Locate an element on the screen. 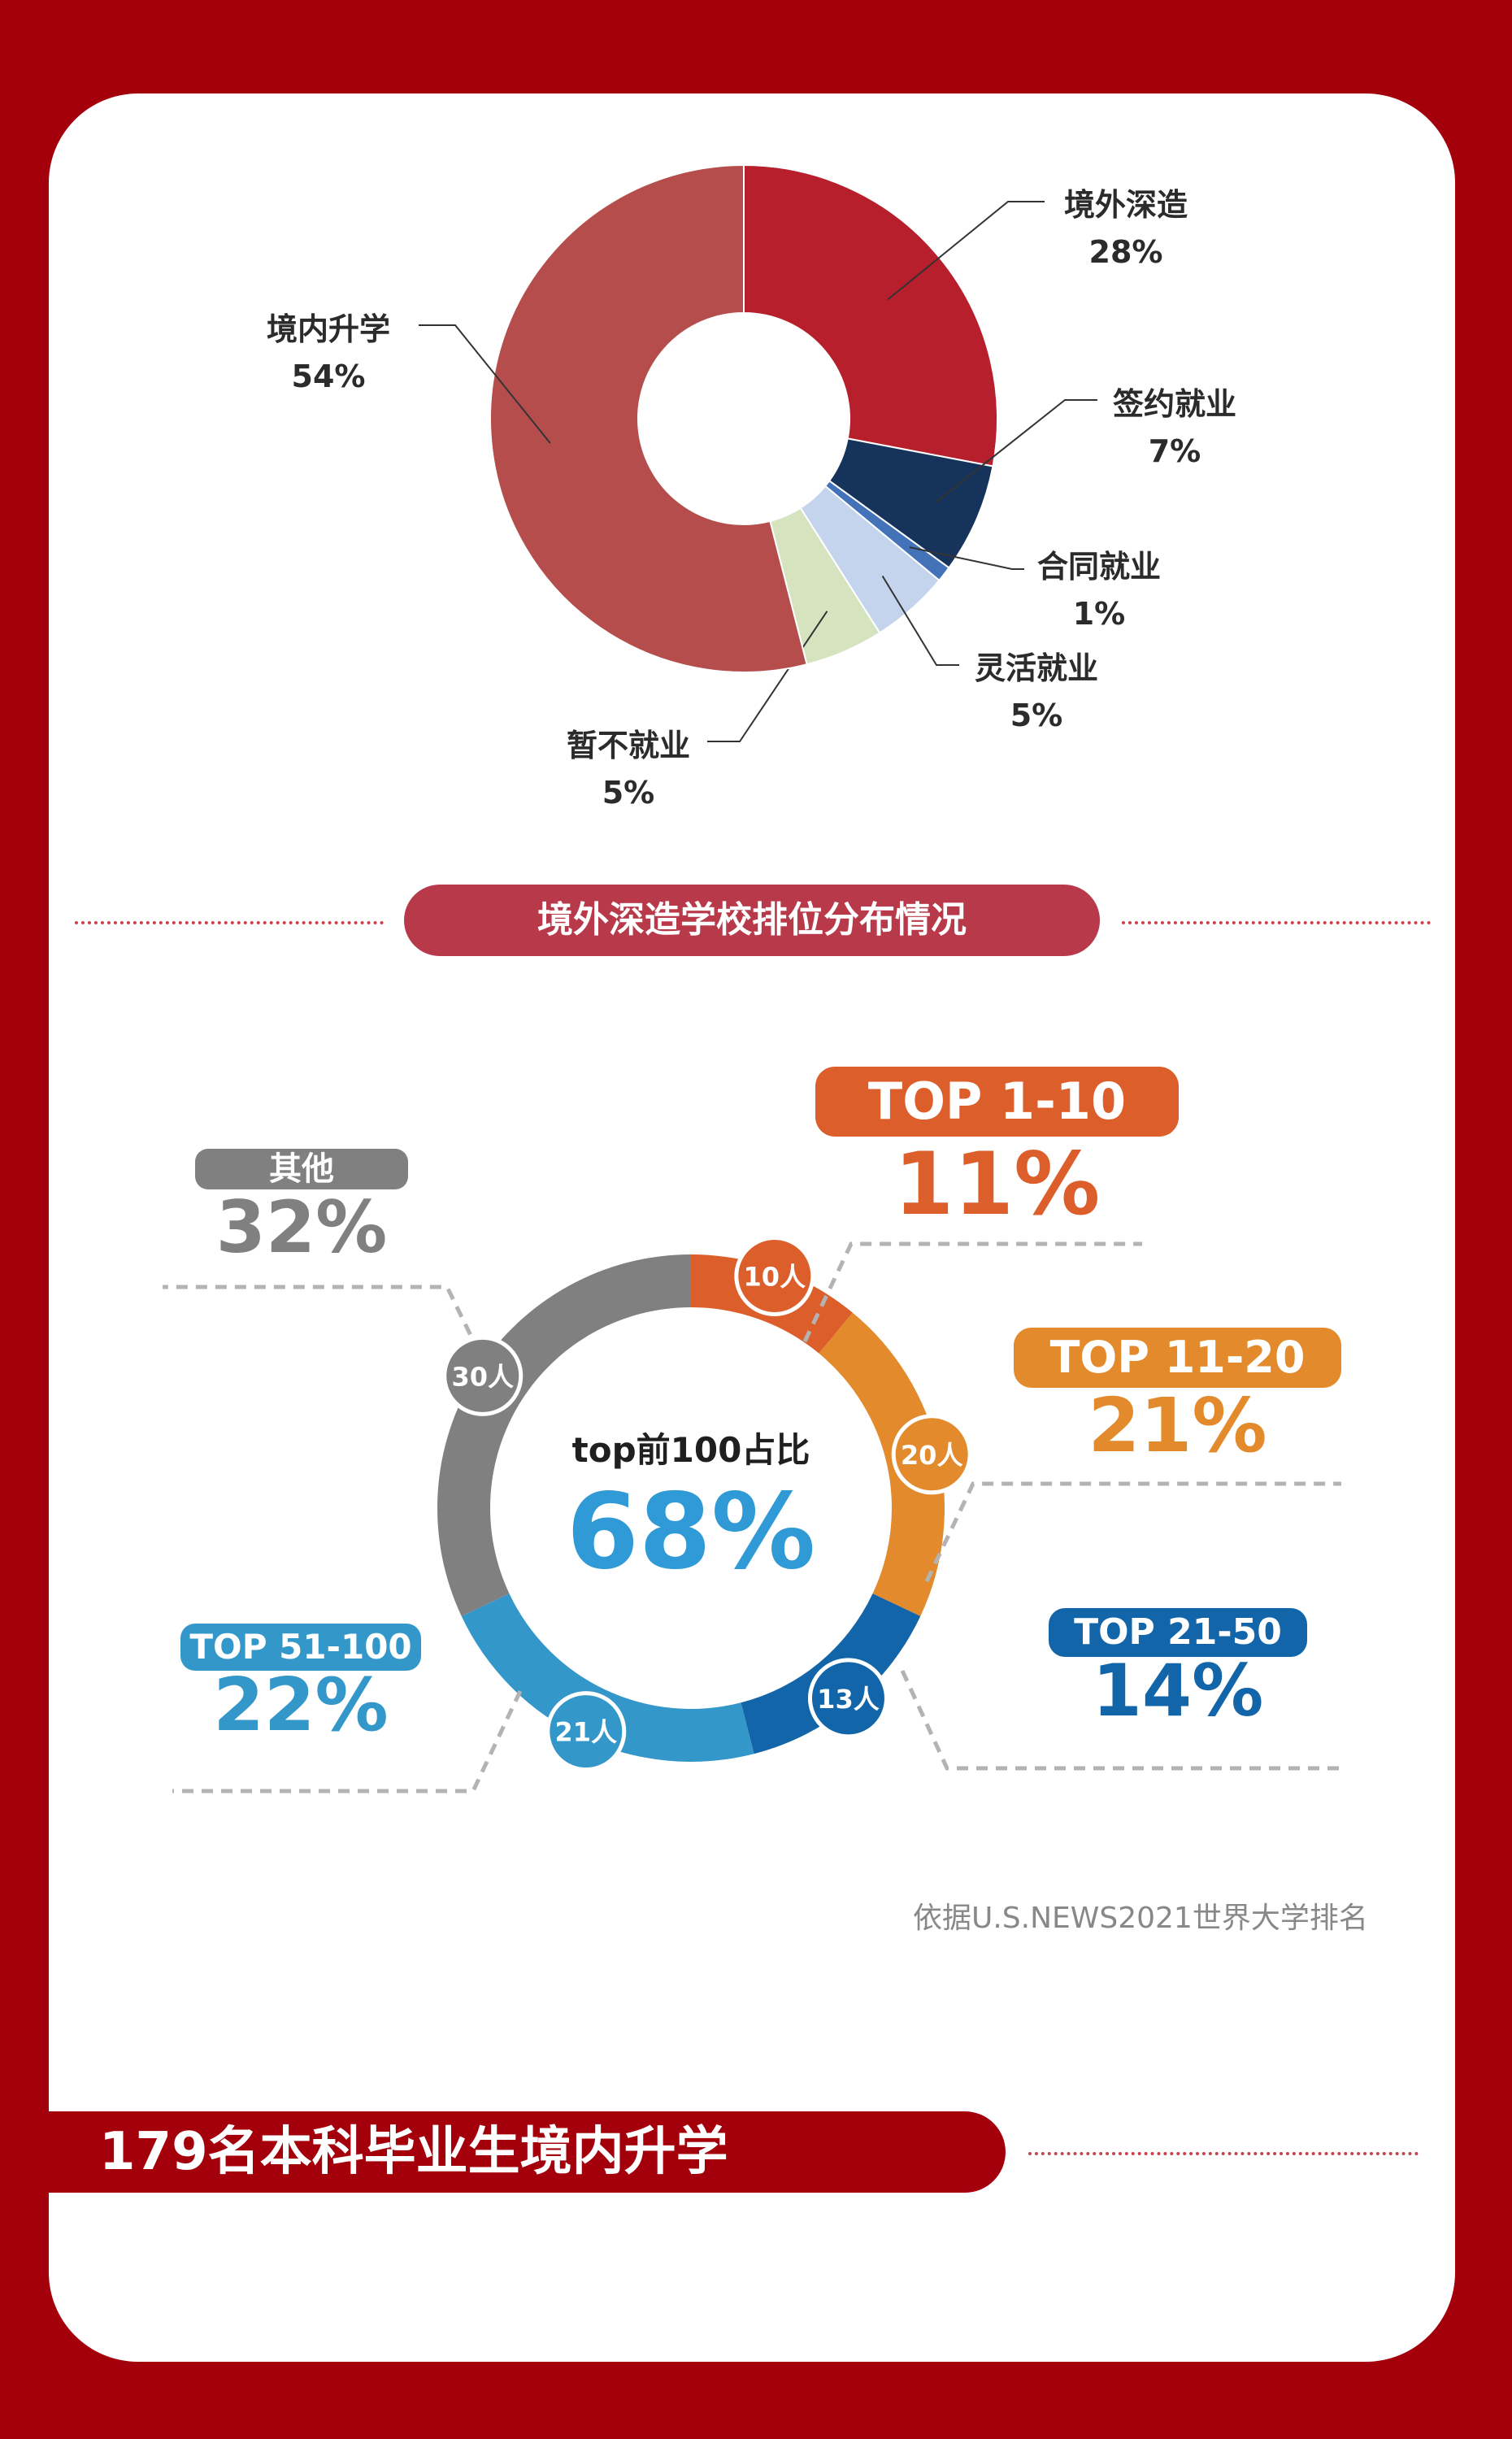  donut2-count-0: 10人 is located at coordinates (775, 1276).